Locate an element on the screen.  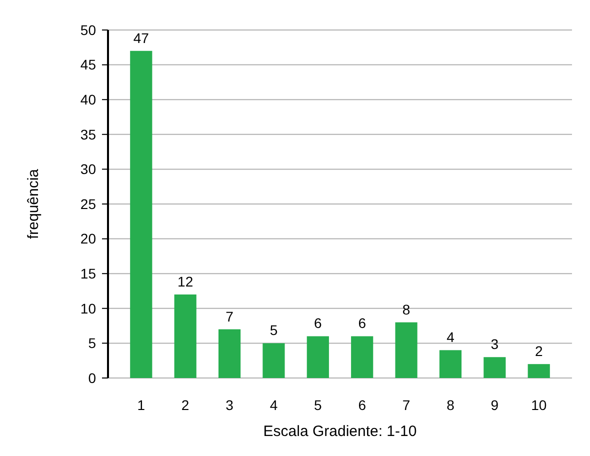
data-label: 5 is located at coordinates (274, 330).